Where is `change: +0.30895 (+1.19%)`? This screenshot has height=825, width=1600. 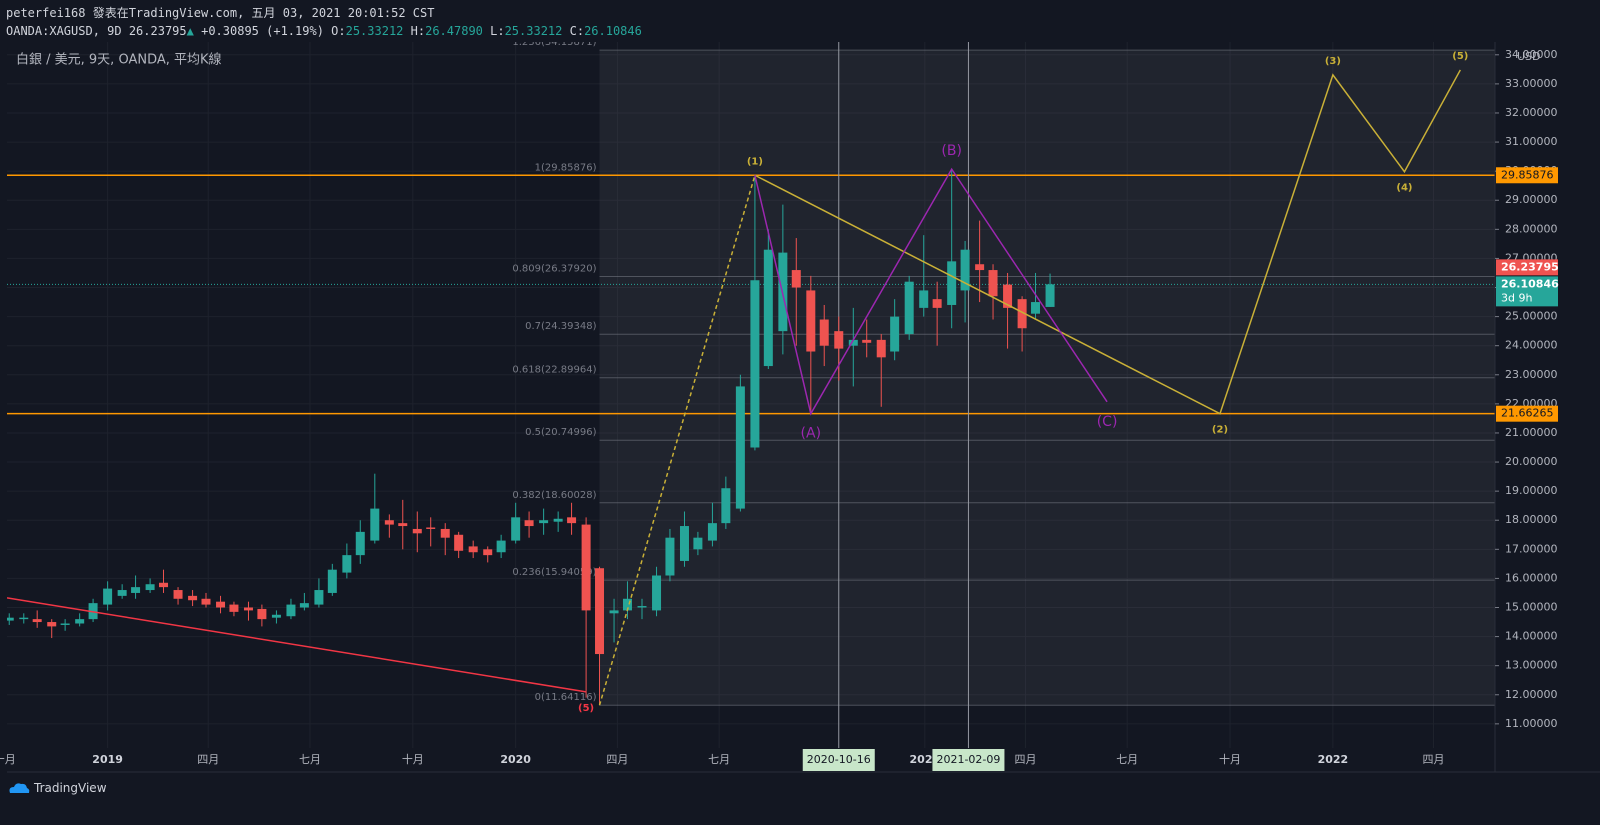 change: +0.30895 (+1.19%) is located at coordinates (262, 31).